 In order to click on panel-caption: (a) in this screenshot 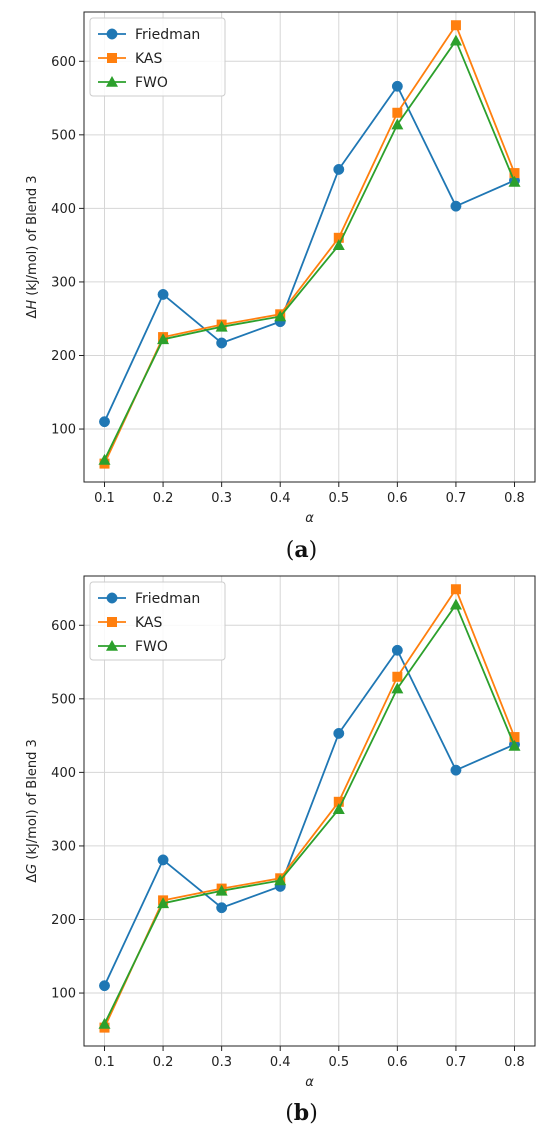, I will do `click(301, 550)`.